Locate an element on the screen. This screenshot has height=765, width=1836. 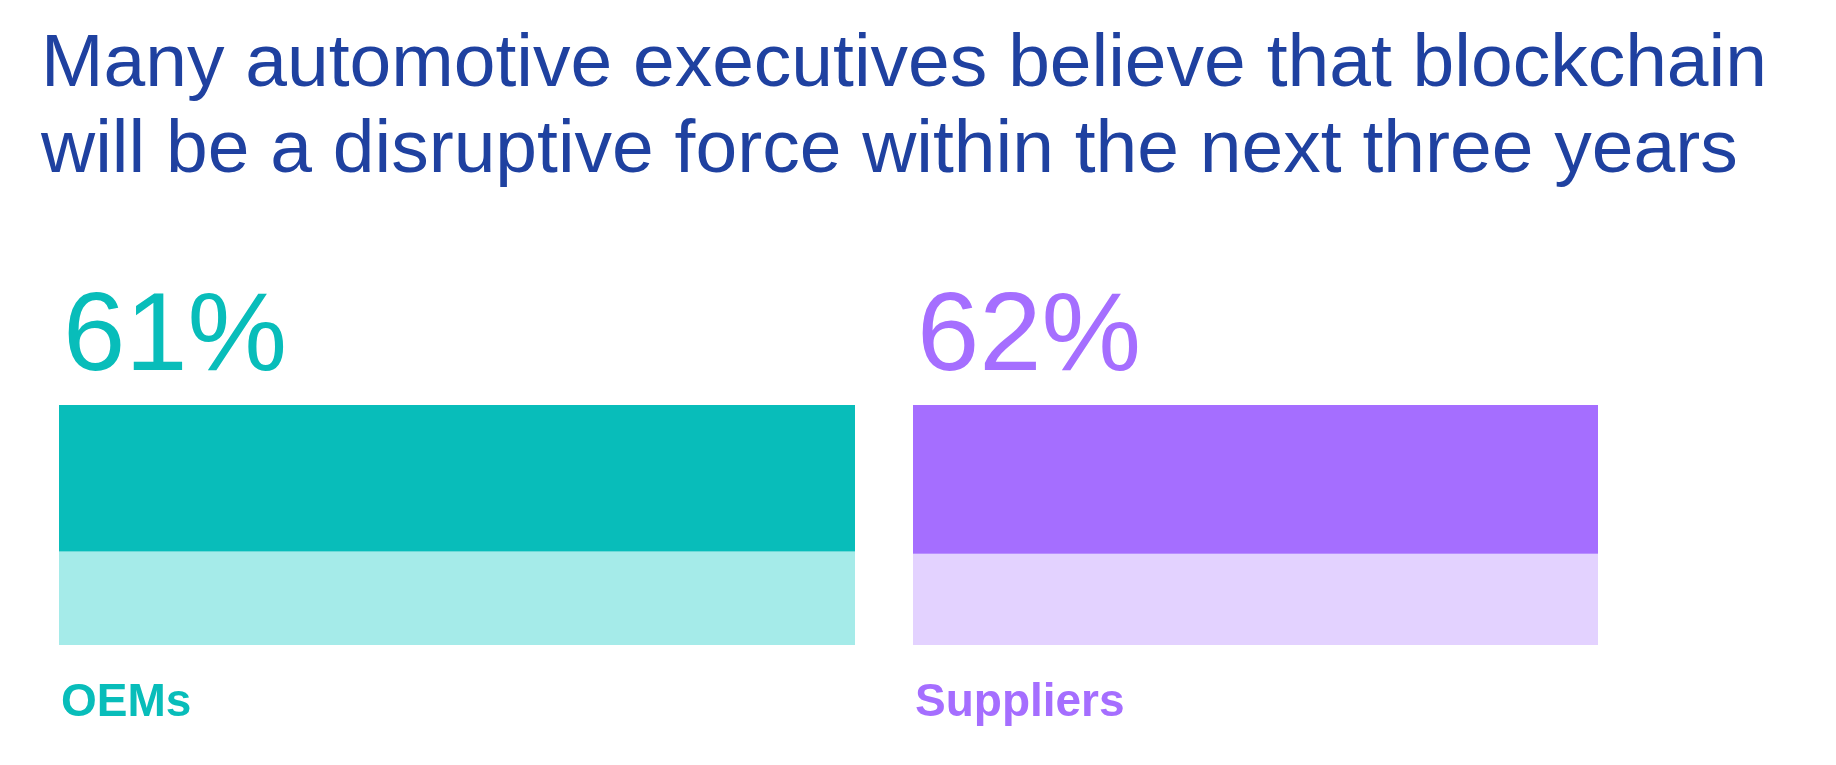
x-tick-label: Suppliers is located at coordinates (1020, 699).